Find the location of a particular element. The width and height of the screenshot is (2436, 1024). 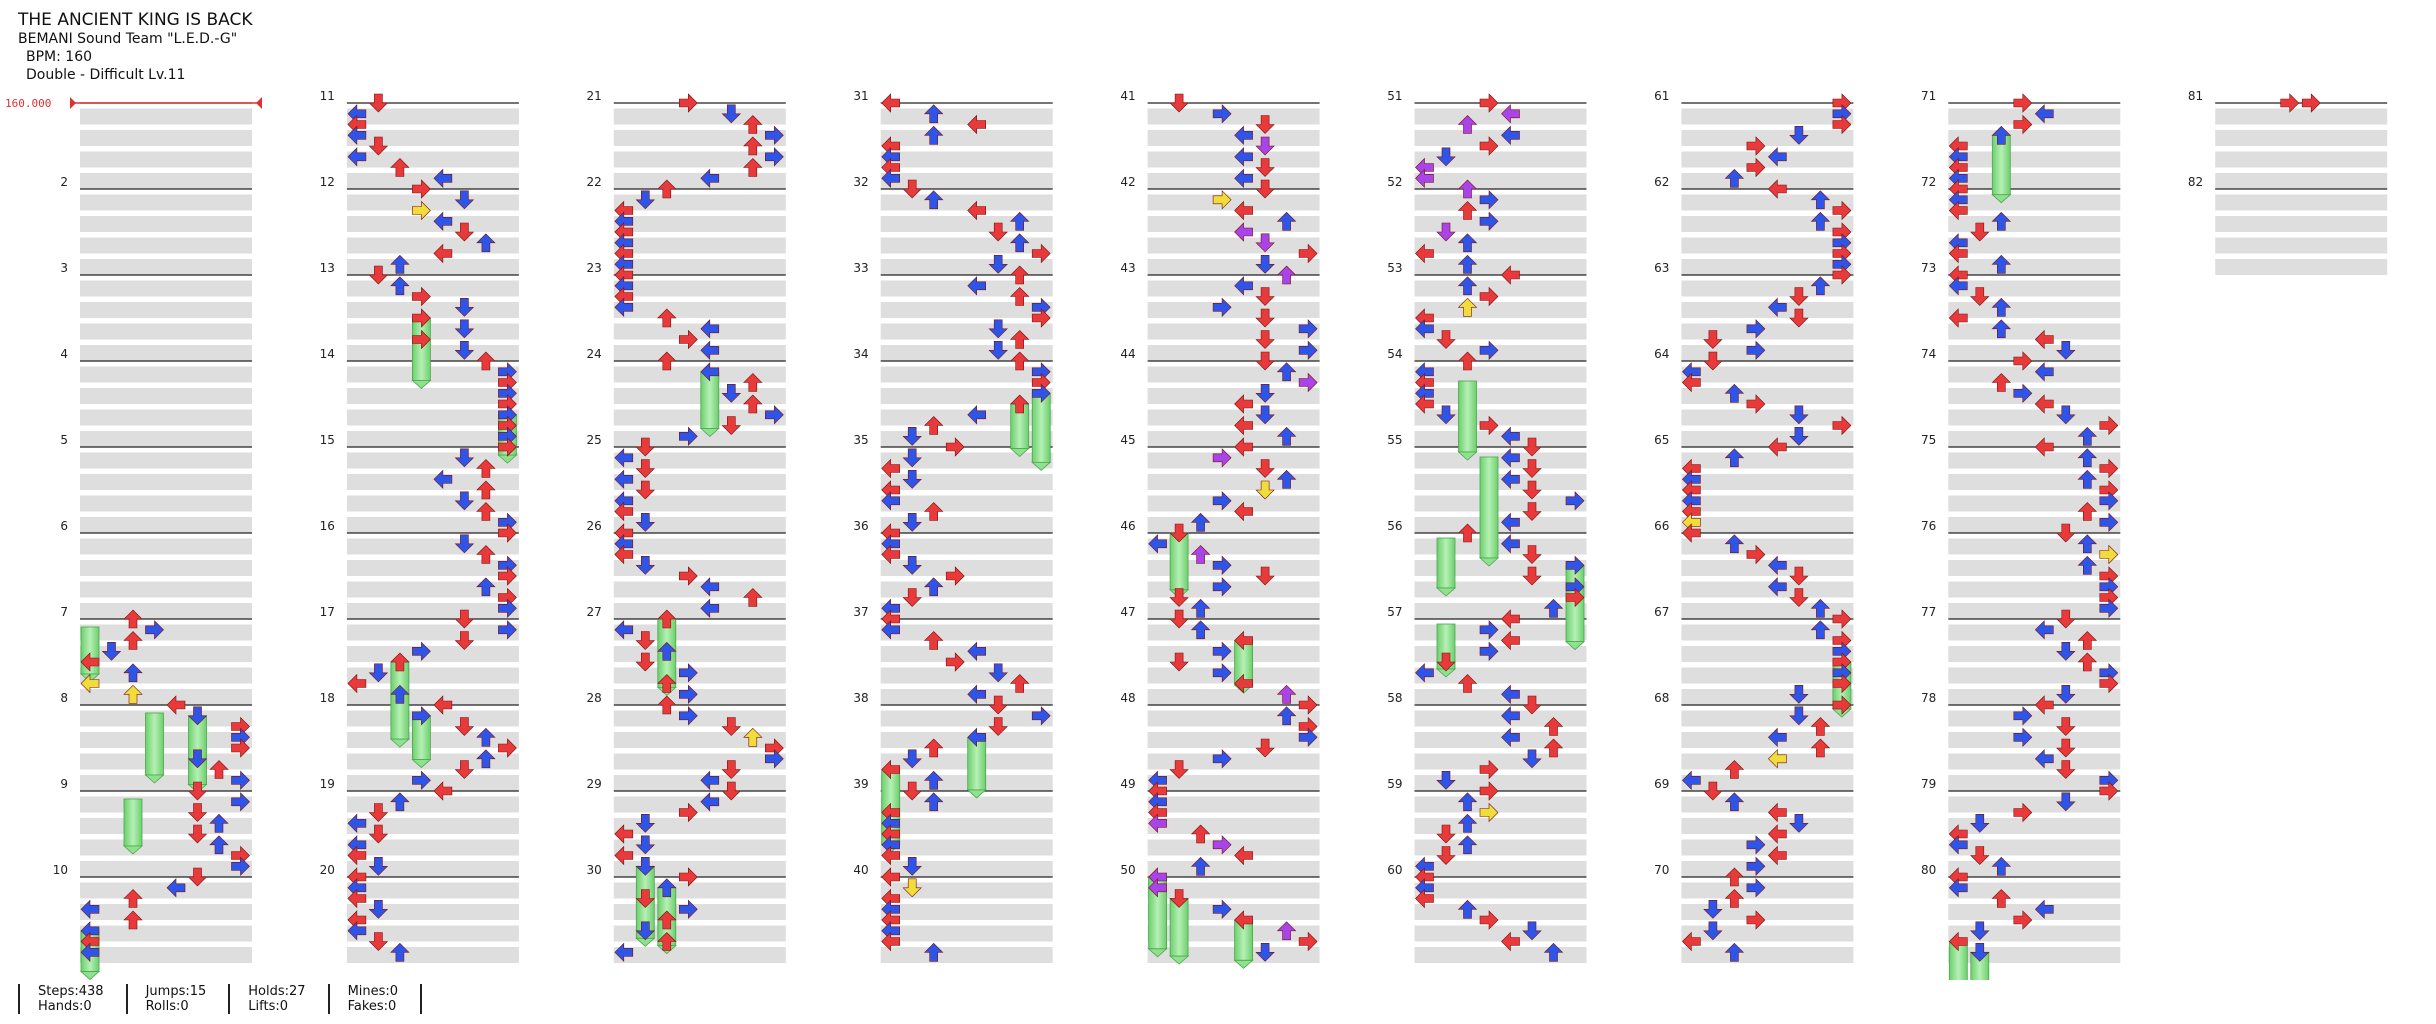

measure-number: 21 is located at coordinates (594, 96).